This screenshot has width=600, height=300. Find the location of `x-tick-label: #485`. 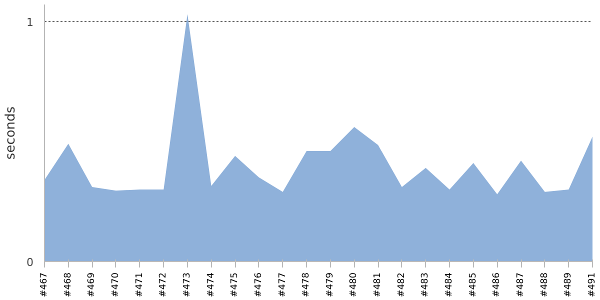

x-tick-label: #485 is located at coordinates (473, 285).